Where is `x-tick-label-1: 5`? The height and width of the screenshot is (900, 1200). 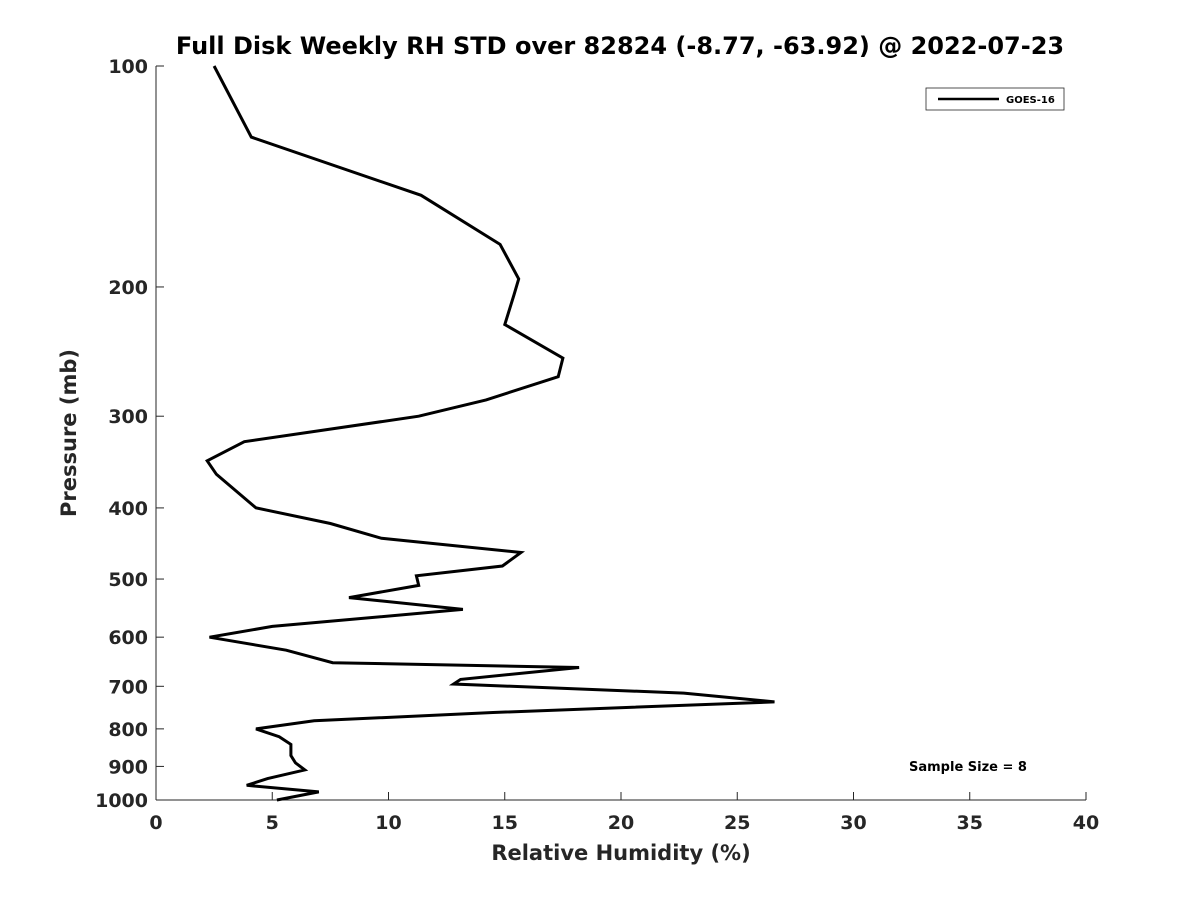
x-tick-label-1: 5 is located at coordinates (272, 823).